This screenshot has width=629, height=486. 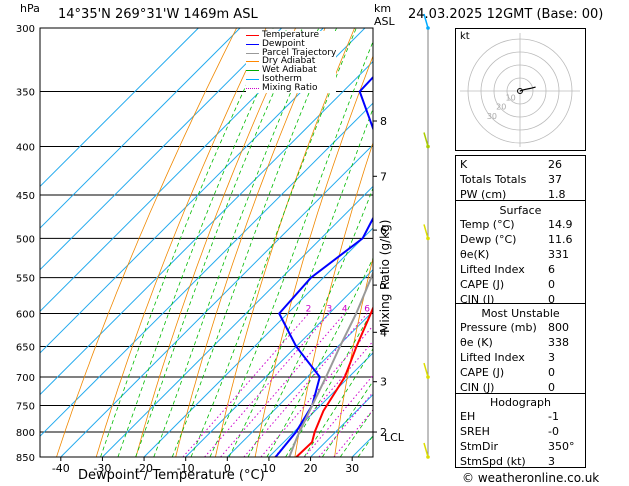 I want to click on row-label: EH, so click(x=468, y=416).